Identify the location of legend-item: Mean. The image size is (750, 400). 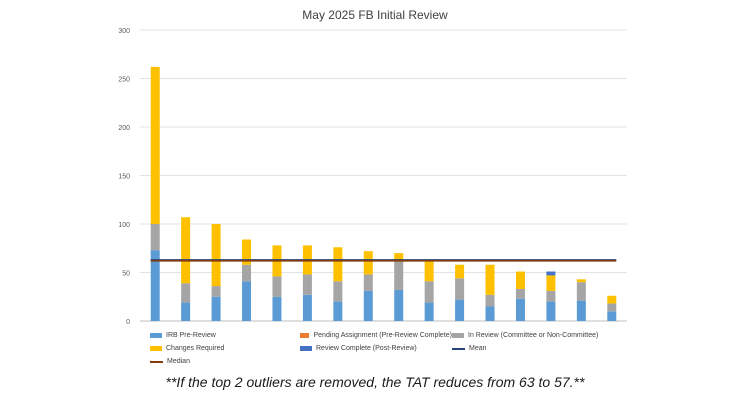
(536, 348).